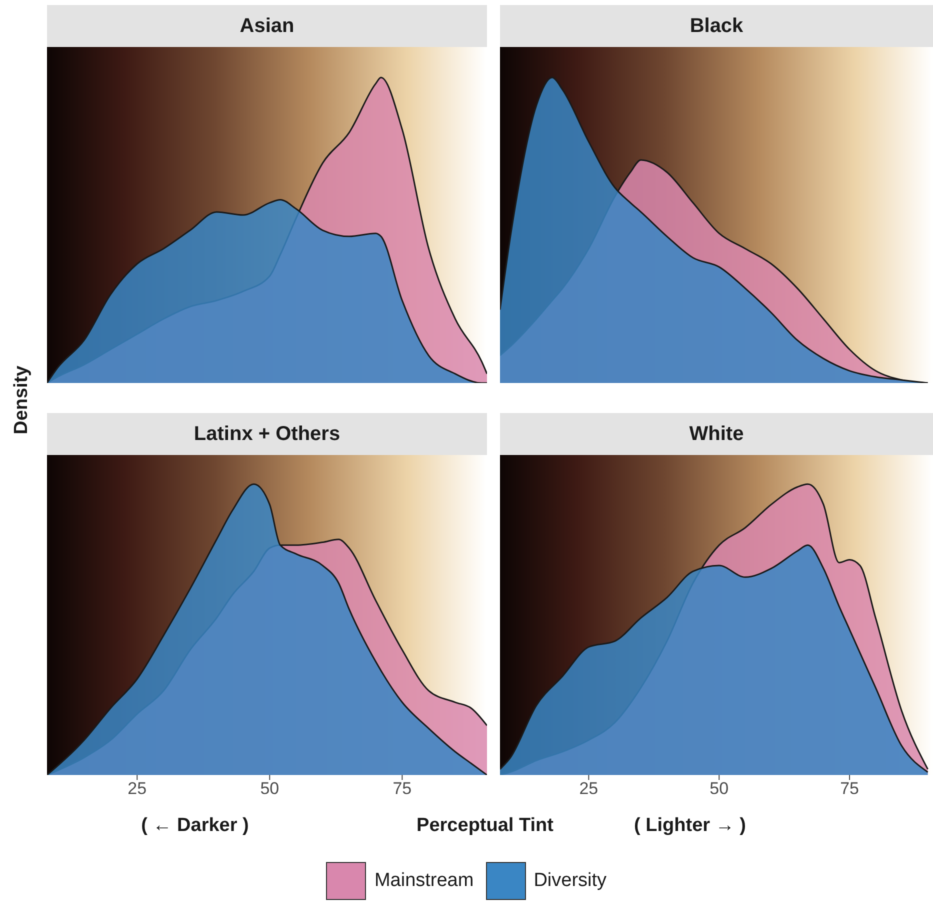  What do you see at coordinates (267, 434) in the screenshot?
I see `chart-title: Latinx + Others` at bounding box center [267, 434].